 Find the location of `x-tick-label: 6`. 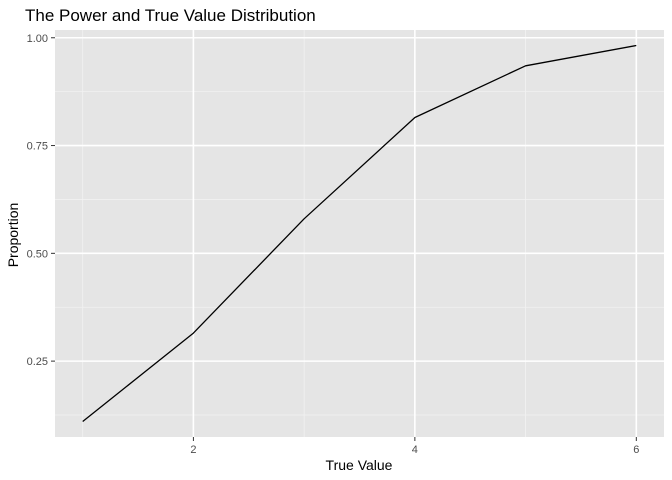

x-tick-label: 6 is located at coordinates (636, 450).